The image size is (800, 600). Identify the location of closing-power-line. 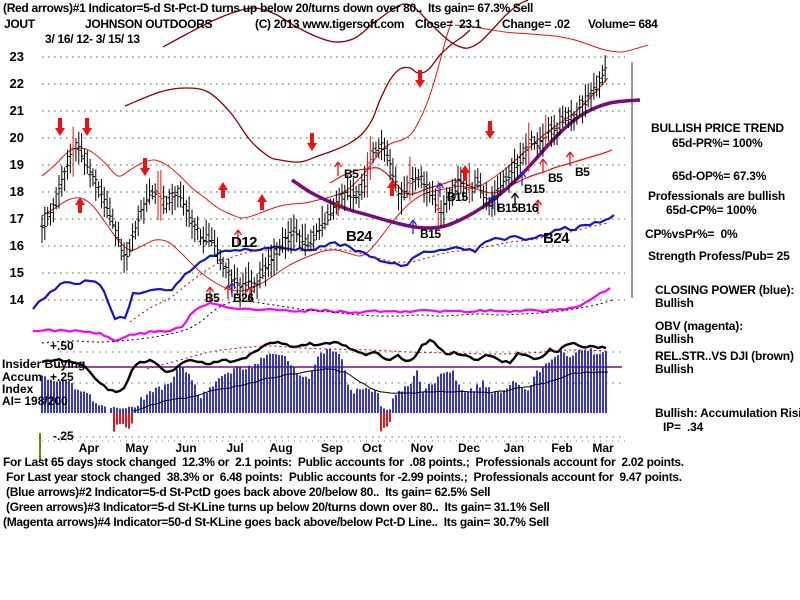
(323, 267).